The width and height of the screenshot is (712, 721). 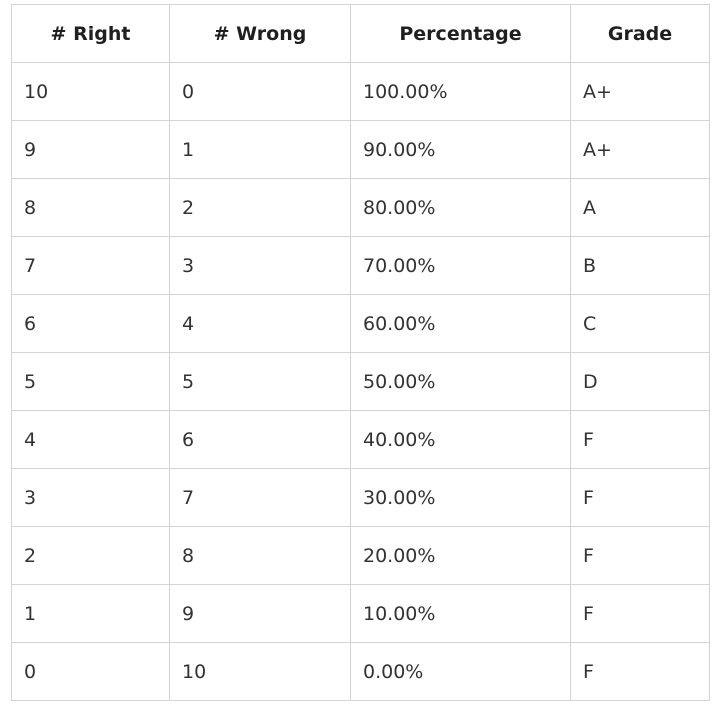 What do you see at coordinates (460, 381) in the screenshot?
I see `cell-percentage: 50.00%` at bounding box center [460, 381].